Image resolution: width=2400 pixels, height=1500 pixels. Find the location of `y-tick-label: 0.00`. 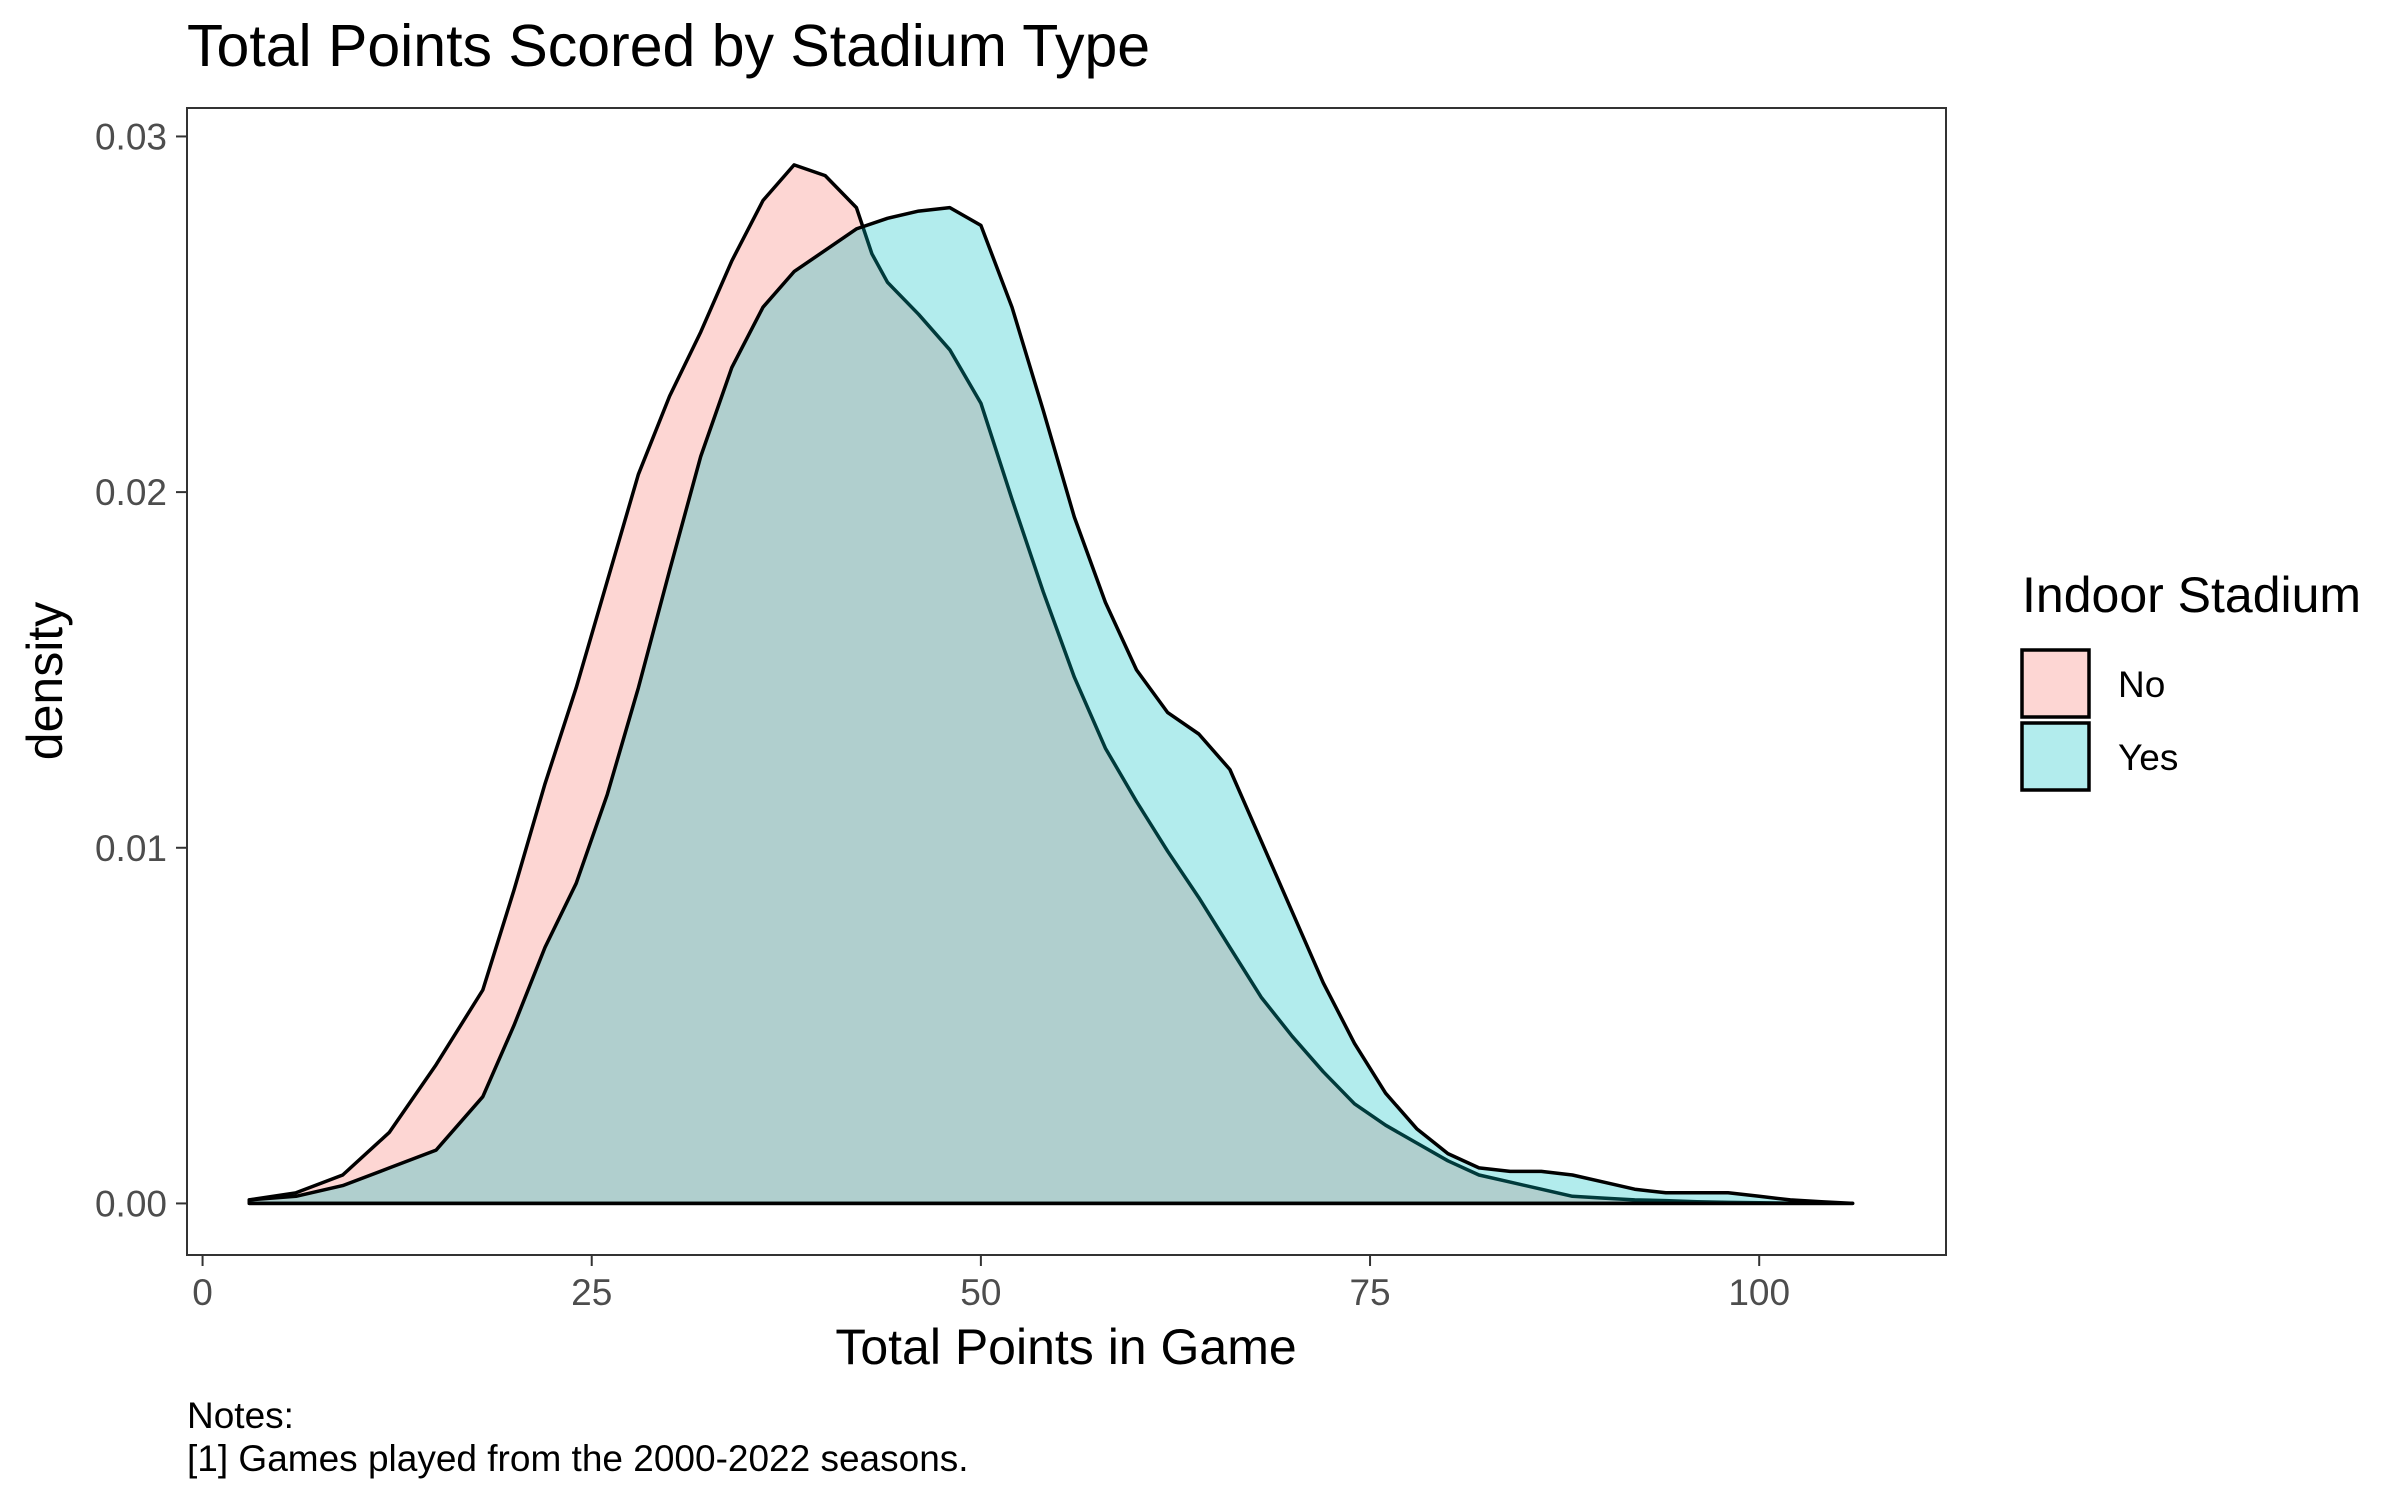

y-tick-label: 0.00 is located at coordinates (131, 1203).